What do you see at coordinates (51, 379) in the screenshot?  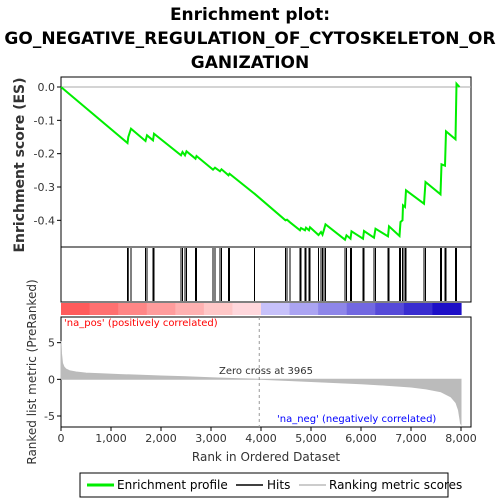 I see `metric-ytick-label: 0` at bounding box center [51, 379].